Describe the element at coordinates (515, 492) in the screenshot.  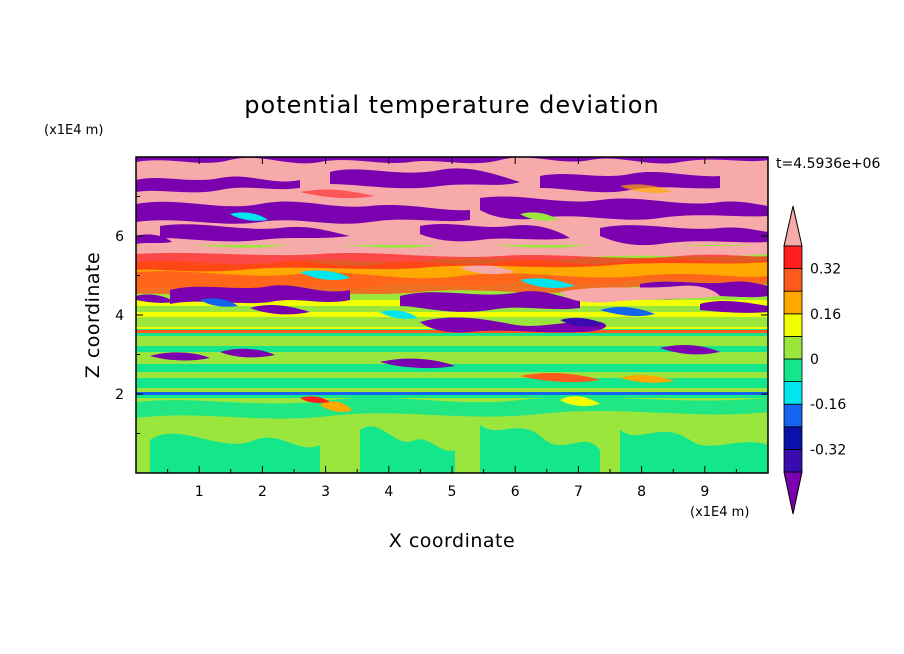
I see `x-tick-label: 6` at that location.